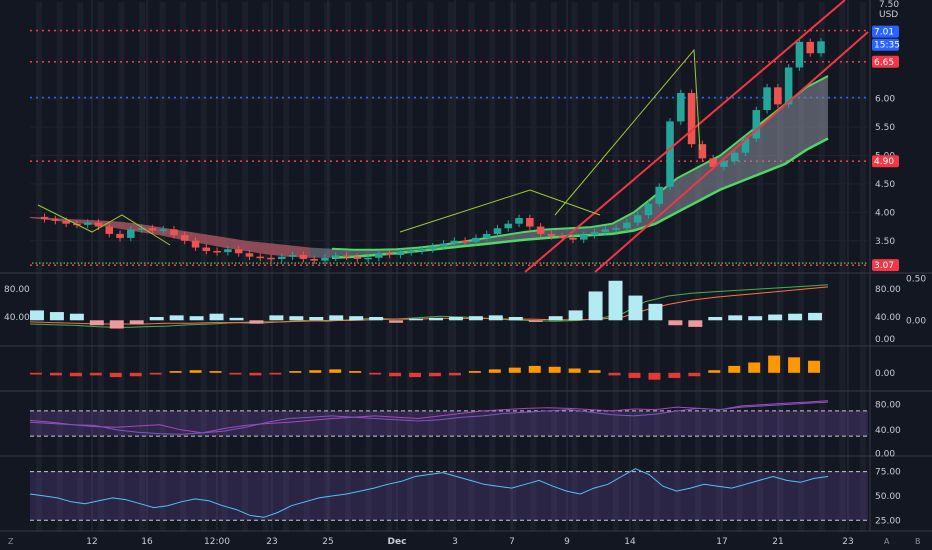  What do you see at coordinates (918, 541) in the screenshot?
I see `corner-b-button: B` at bounding box center [918, 541].